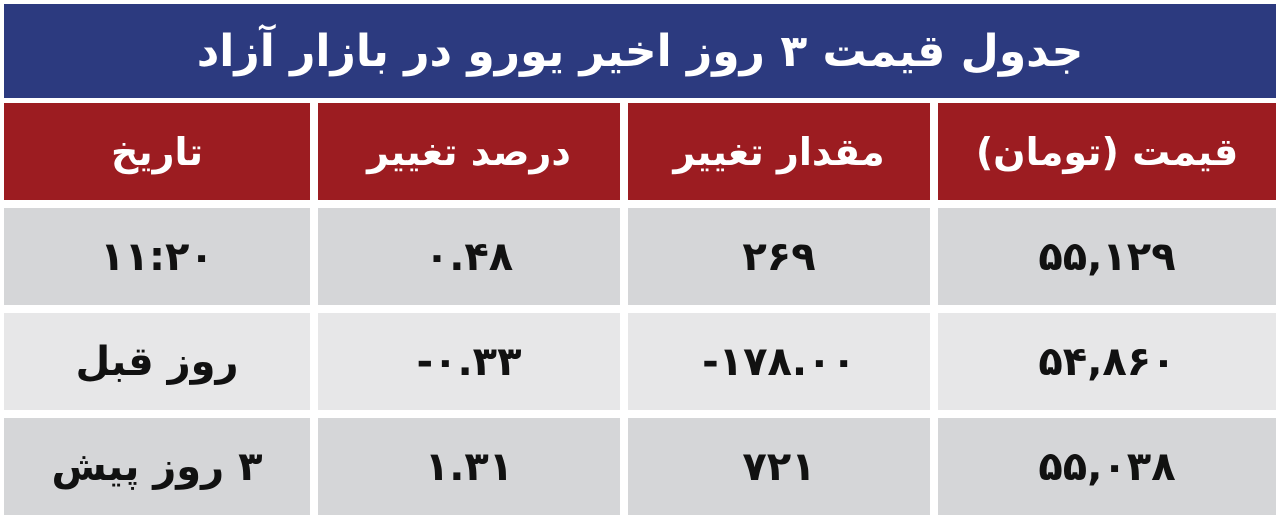  I want to click on header-percent-change: درصد تغییر, so click(469, 151).